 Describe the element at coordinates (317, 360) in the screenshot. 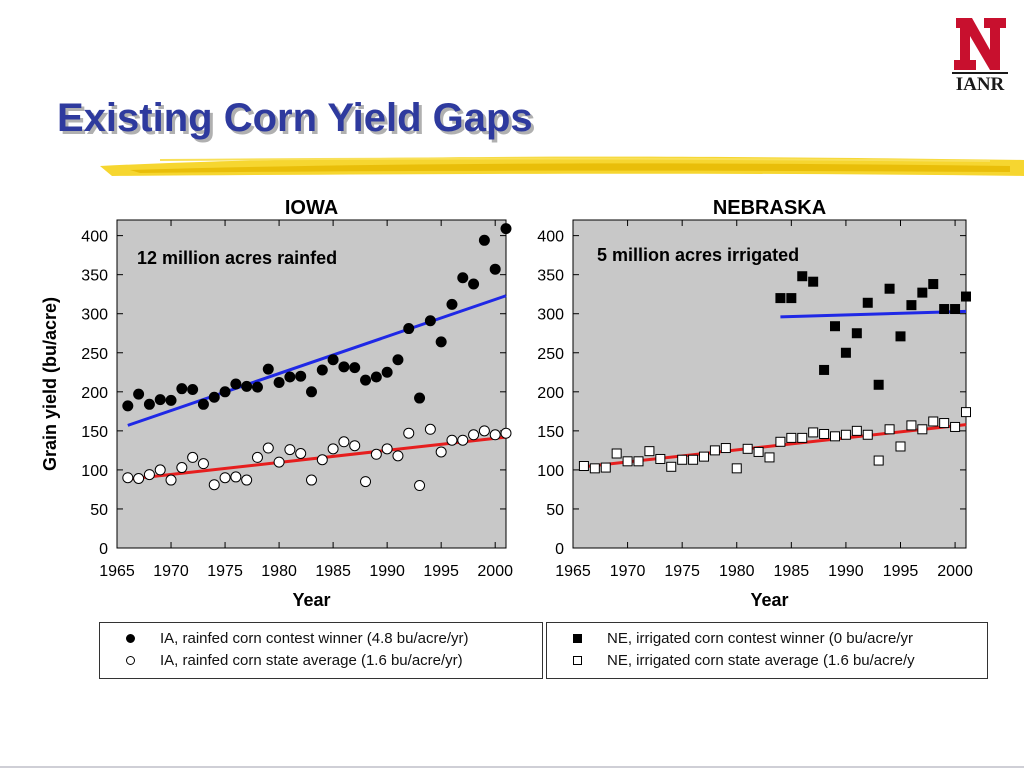

I see `trend-line` at that location.